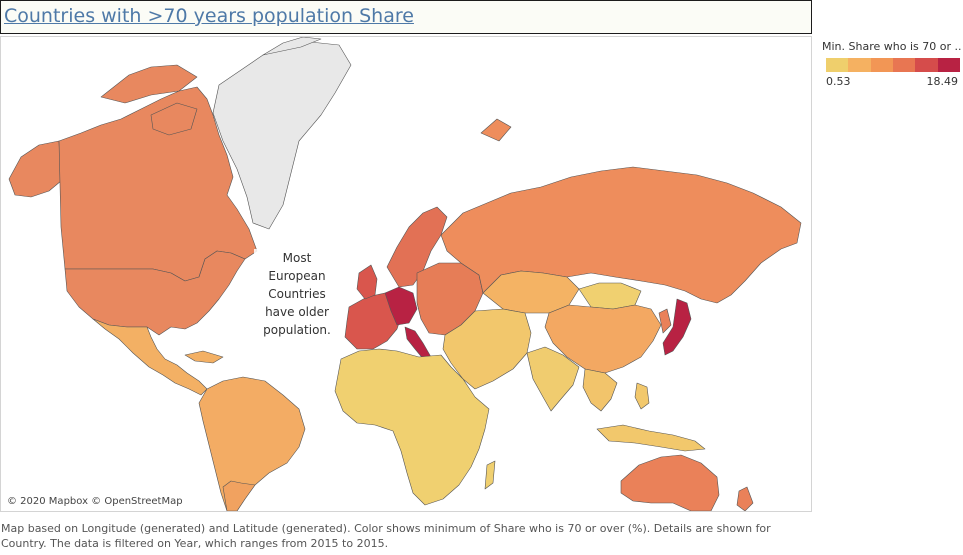  Describe the element at coordinates (745, 498) in the screenshot. I see `region-new-zealand` at that location.